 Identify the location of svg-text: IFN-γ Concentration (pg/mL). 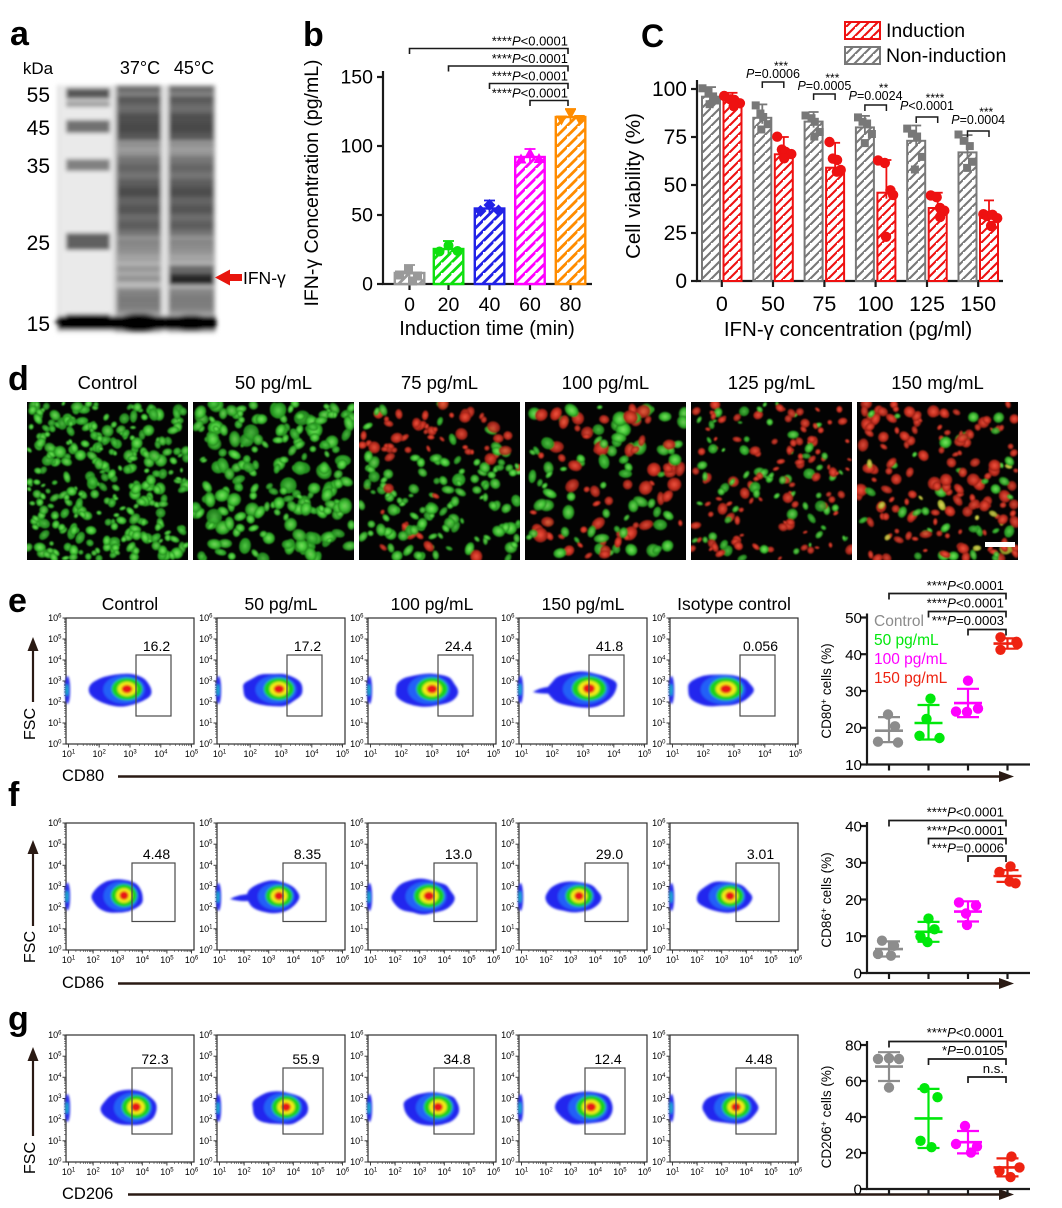
(312, 182).